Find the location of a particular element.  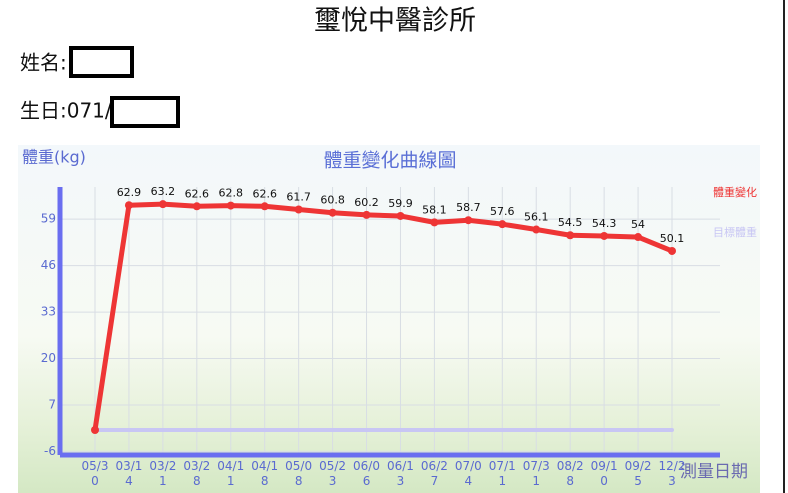

x-tick-label: 03/21 is located at coordinates (163, 473).